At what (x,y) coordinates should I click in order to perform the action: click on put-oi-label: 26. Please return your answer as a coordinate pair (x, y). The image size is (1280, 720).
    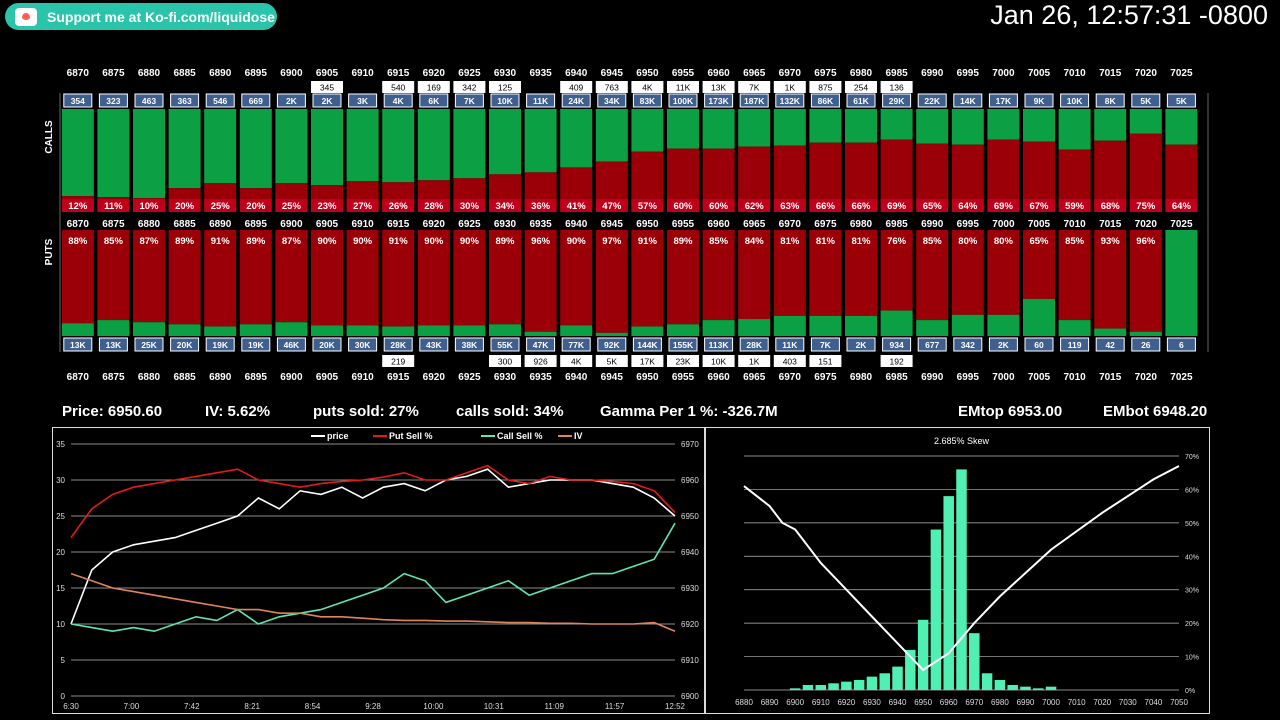
    Looking at the image, I should click on (1146, 345).